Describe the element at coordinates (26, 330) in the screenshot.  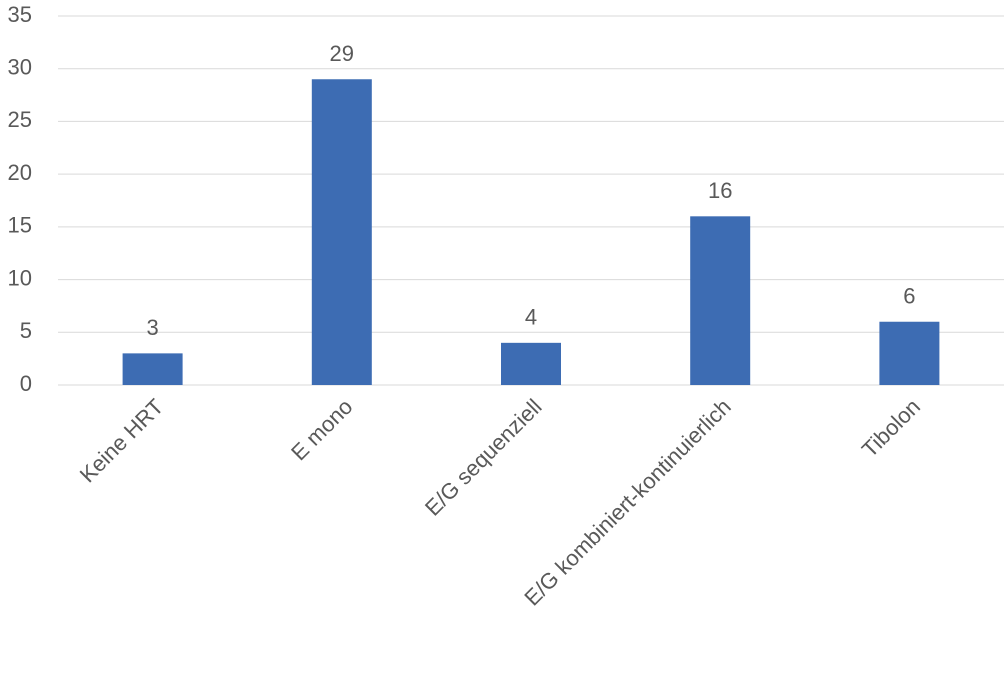
I see `y-tick-label: 5` at that location.